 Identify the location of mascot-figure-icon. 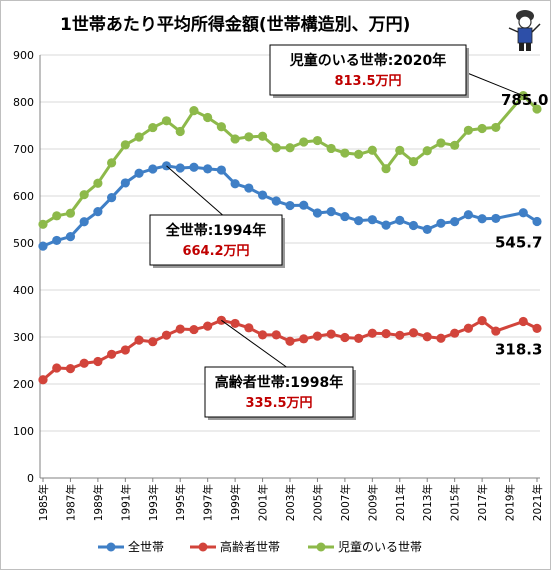
(524, 30).